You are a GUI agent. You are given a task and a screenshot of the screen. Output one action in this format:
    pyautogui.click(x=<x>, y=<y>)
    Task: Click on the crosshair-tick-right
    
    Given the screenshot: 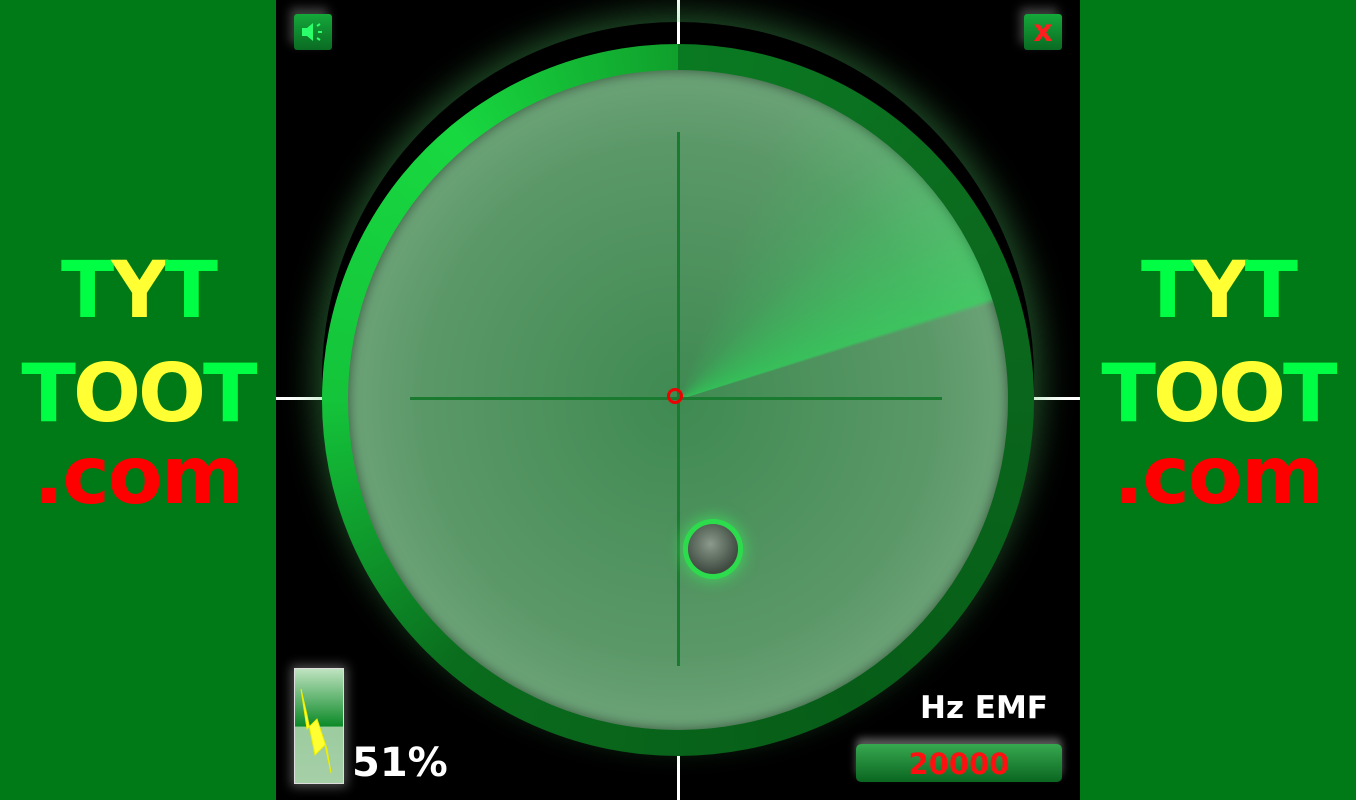 What is the action you would take?
    pyautogui.click(x=1057, y=398)
    